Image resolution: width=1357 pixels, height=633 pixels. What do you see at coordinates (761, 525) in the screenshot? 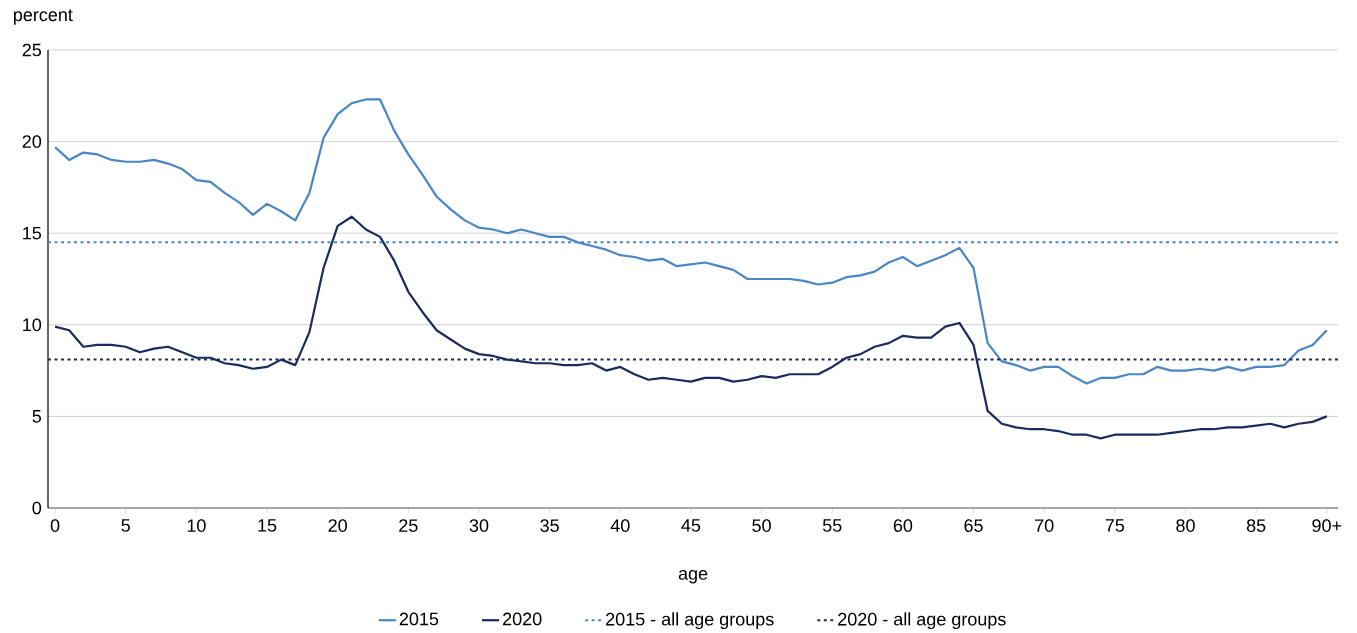
I see `x-tick-label: 50` at bounding box center [761, 525].